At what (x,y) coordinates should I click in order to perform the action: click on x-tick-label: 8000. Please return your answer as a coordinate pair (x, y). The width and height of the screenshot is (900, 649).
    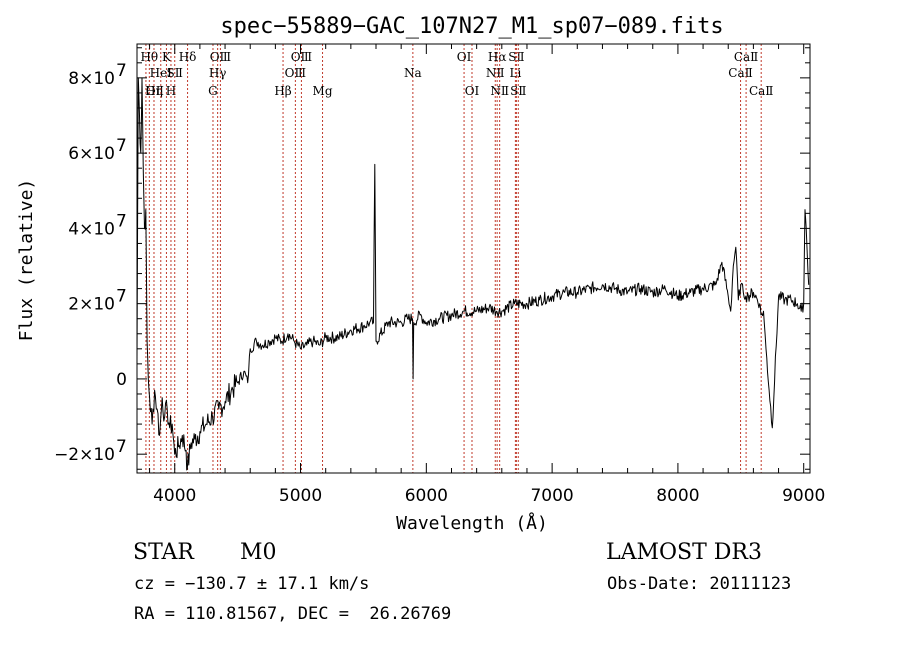
    Looking at the image, I should click on (677, 496).